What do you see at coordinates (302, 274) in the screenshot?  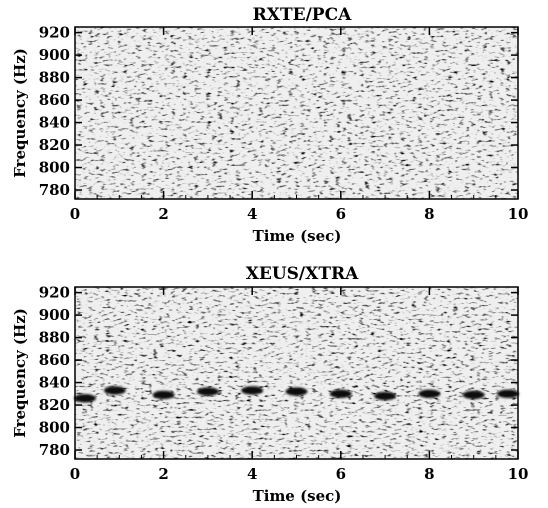 I see `panel-title: XEUS/XTRA` at bounding box center [302, 274].